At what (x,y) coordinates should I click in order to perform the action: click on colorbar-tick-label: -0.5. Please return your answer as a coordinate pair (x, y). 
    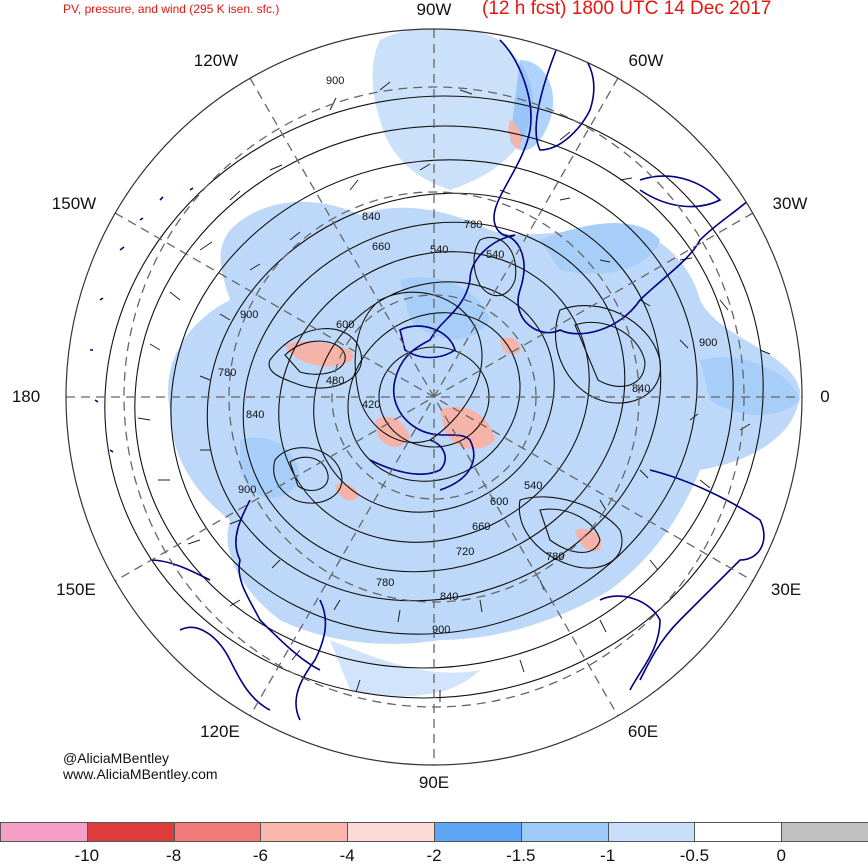
    Looking at the image, I should click on (694, 855).